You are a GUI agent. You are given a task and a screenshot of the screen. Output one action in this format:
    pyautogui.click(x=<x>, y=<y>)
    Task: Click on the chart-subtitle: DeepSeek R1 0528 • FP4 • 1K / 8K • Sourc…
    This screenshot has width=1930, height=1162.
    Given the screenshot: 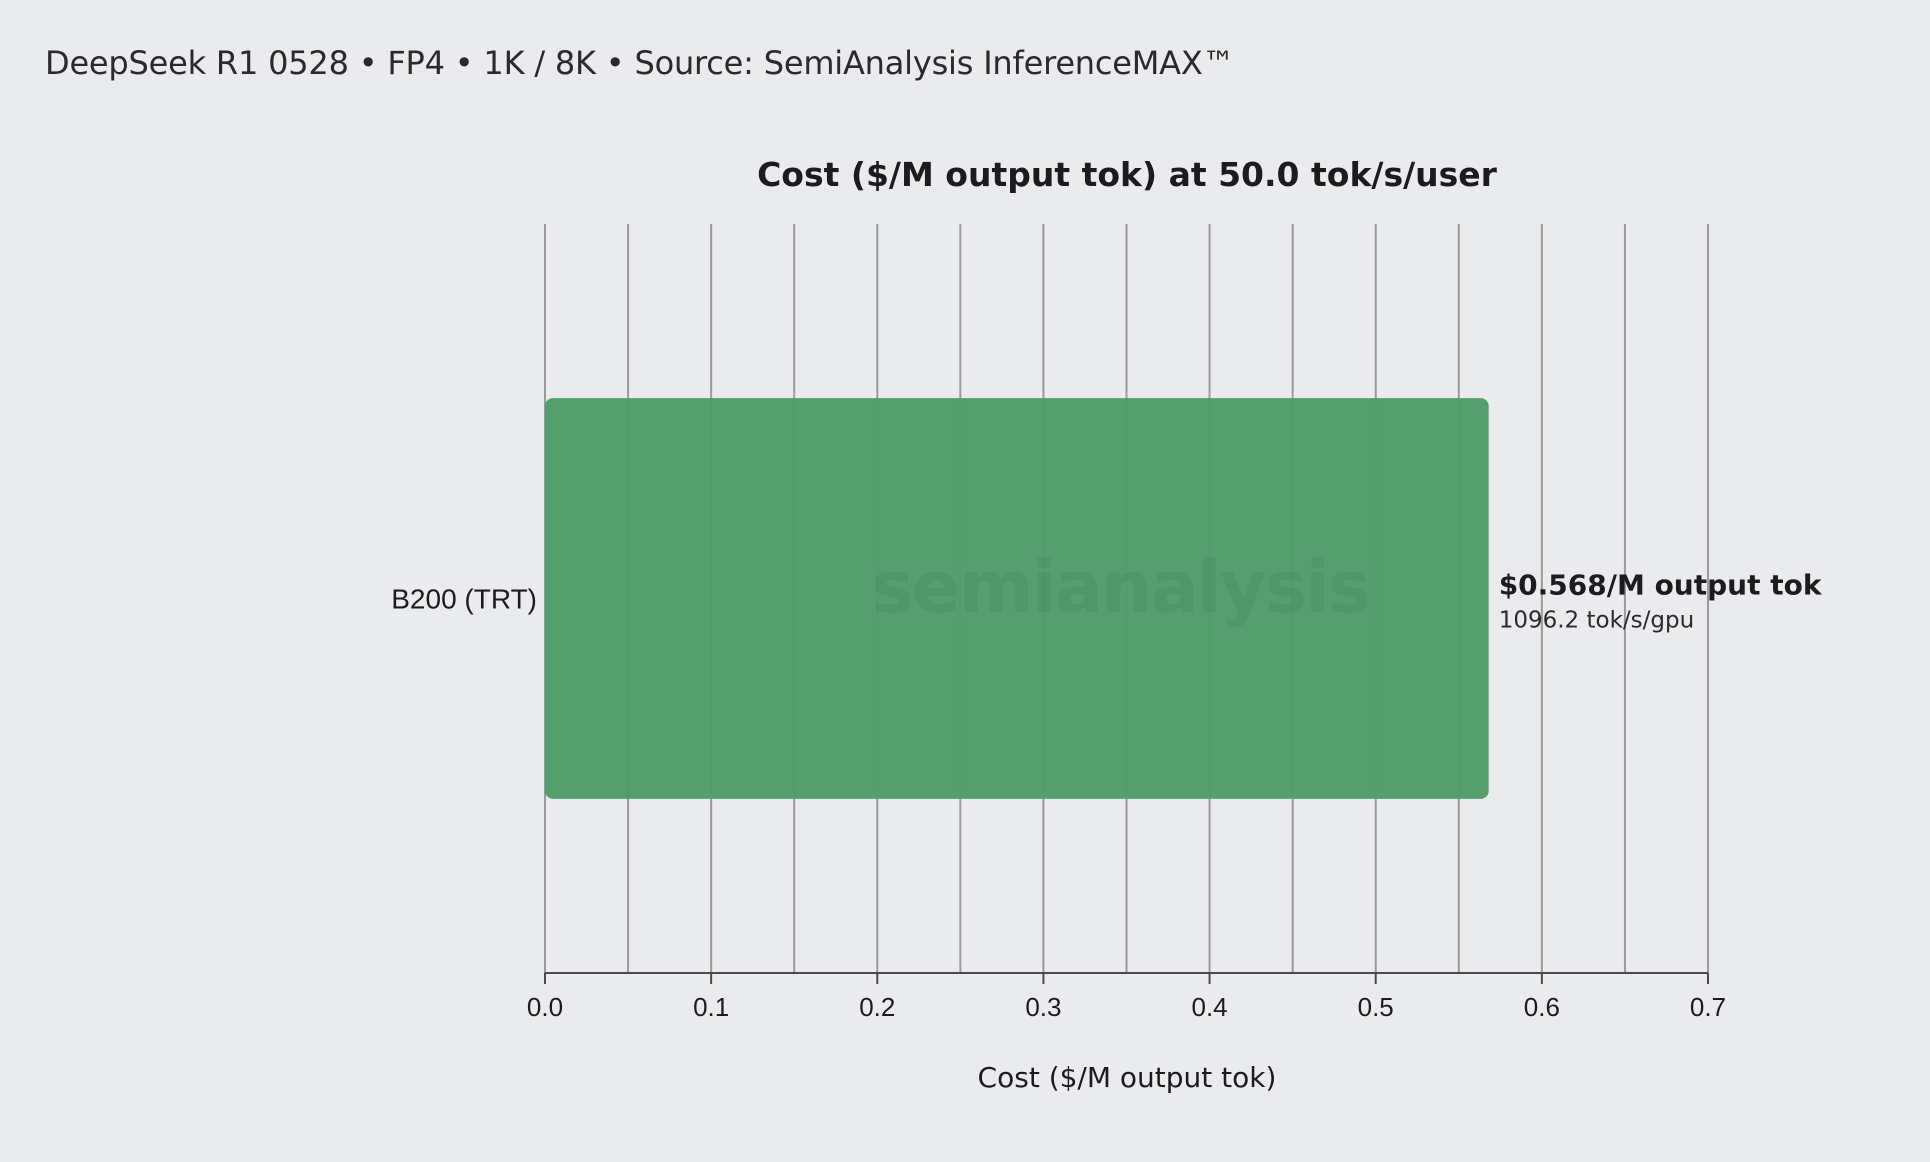 What is the action you would take?
    pyautogui.click(x=640, y=63)
    